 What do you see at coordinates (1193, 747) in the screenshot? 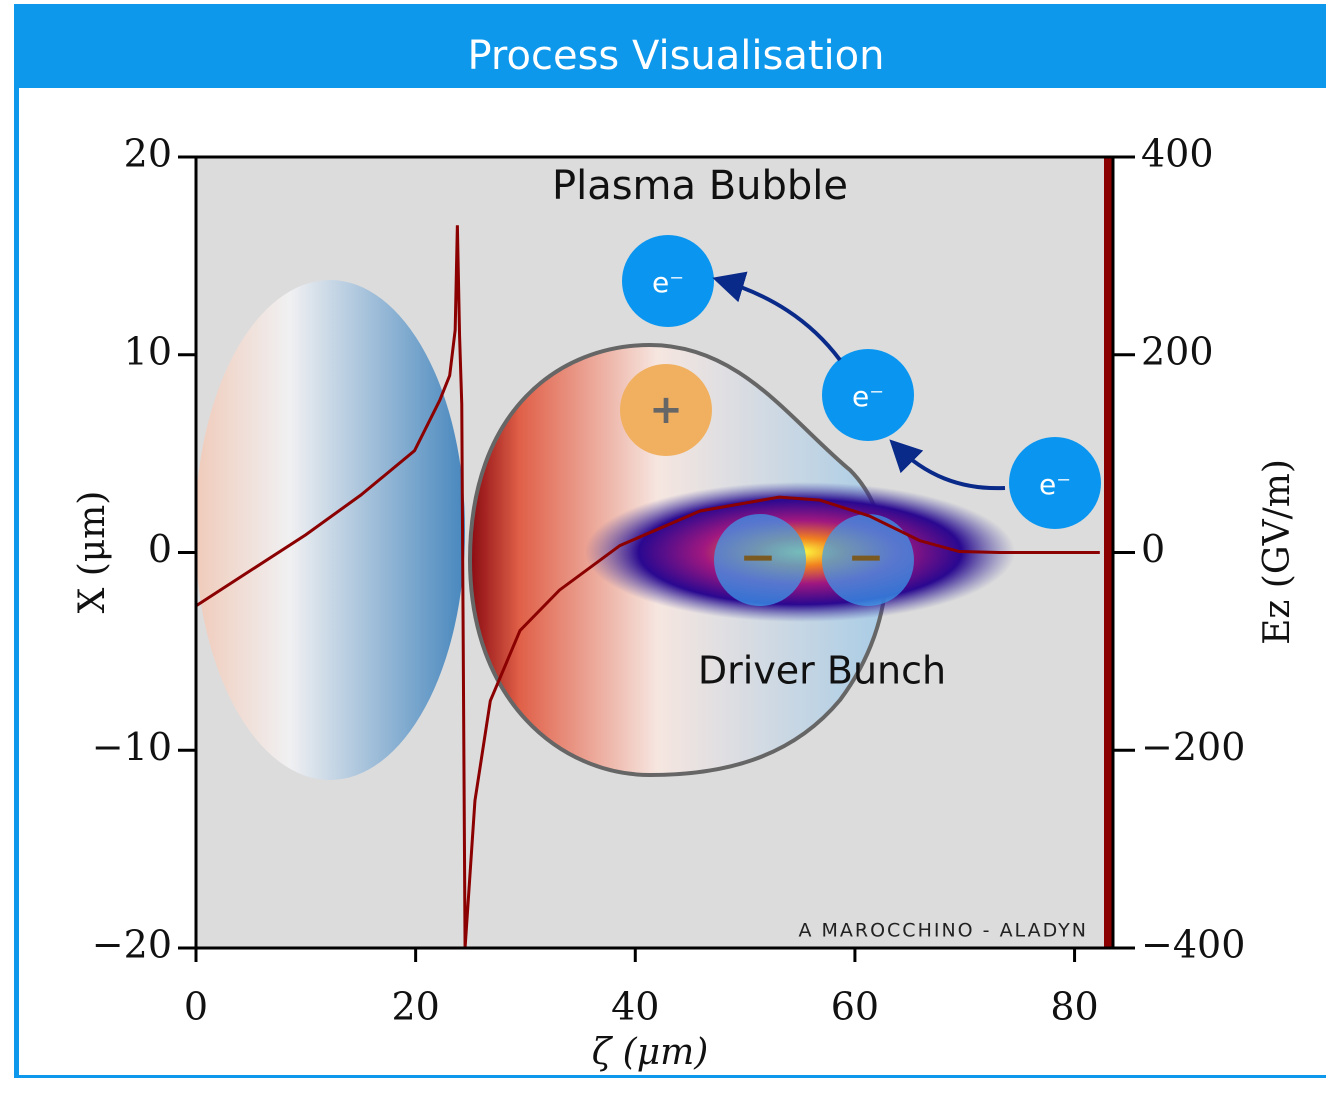
I see `y2-tick-label: −200` at bounding box center [1193, 747].